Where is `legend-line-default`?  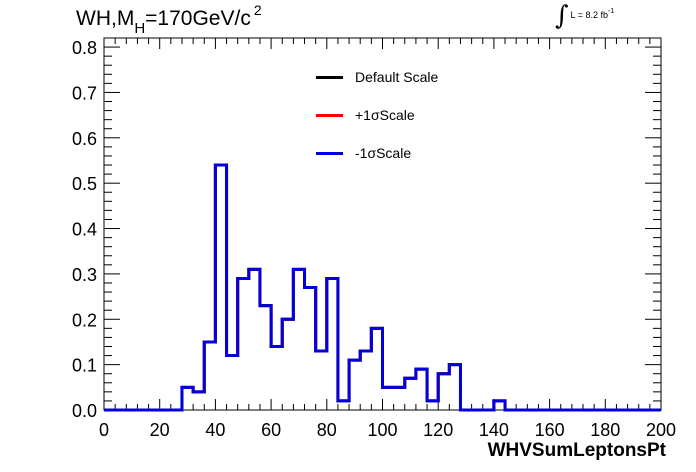 legend-line-default is located at coordinates (329, 77).